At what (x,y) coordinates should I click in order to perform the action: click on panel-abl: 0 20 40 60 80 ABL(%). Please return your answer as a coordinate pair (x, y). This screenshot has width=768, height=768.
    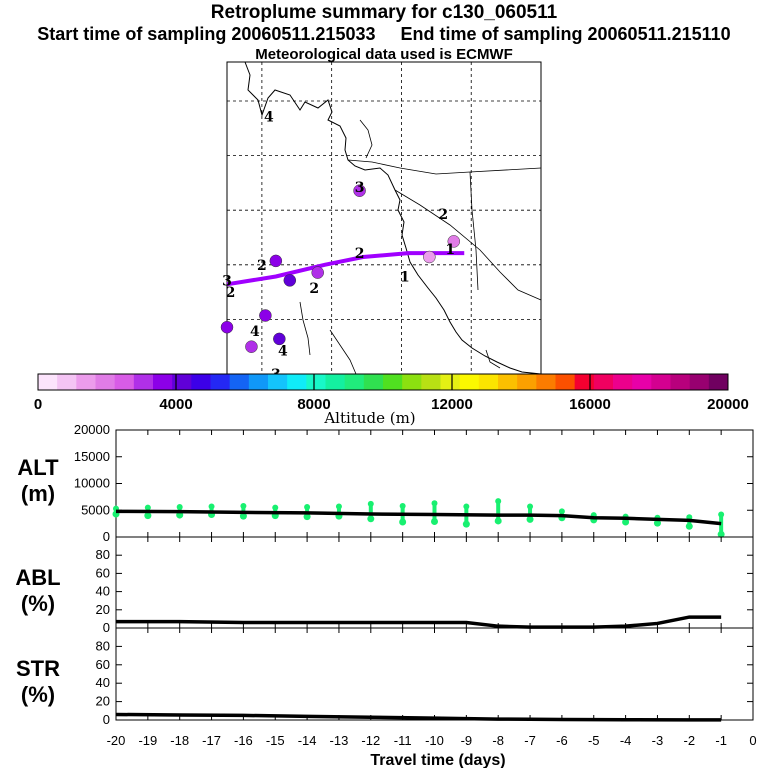
    Looking at the image, I should click on (384, 585).